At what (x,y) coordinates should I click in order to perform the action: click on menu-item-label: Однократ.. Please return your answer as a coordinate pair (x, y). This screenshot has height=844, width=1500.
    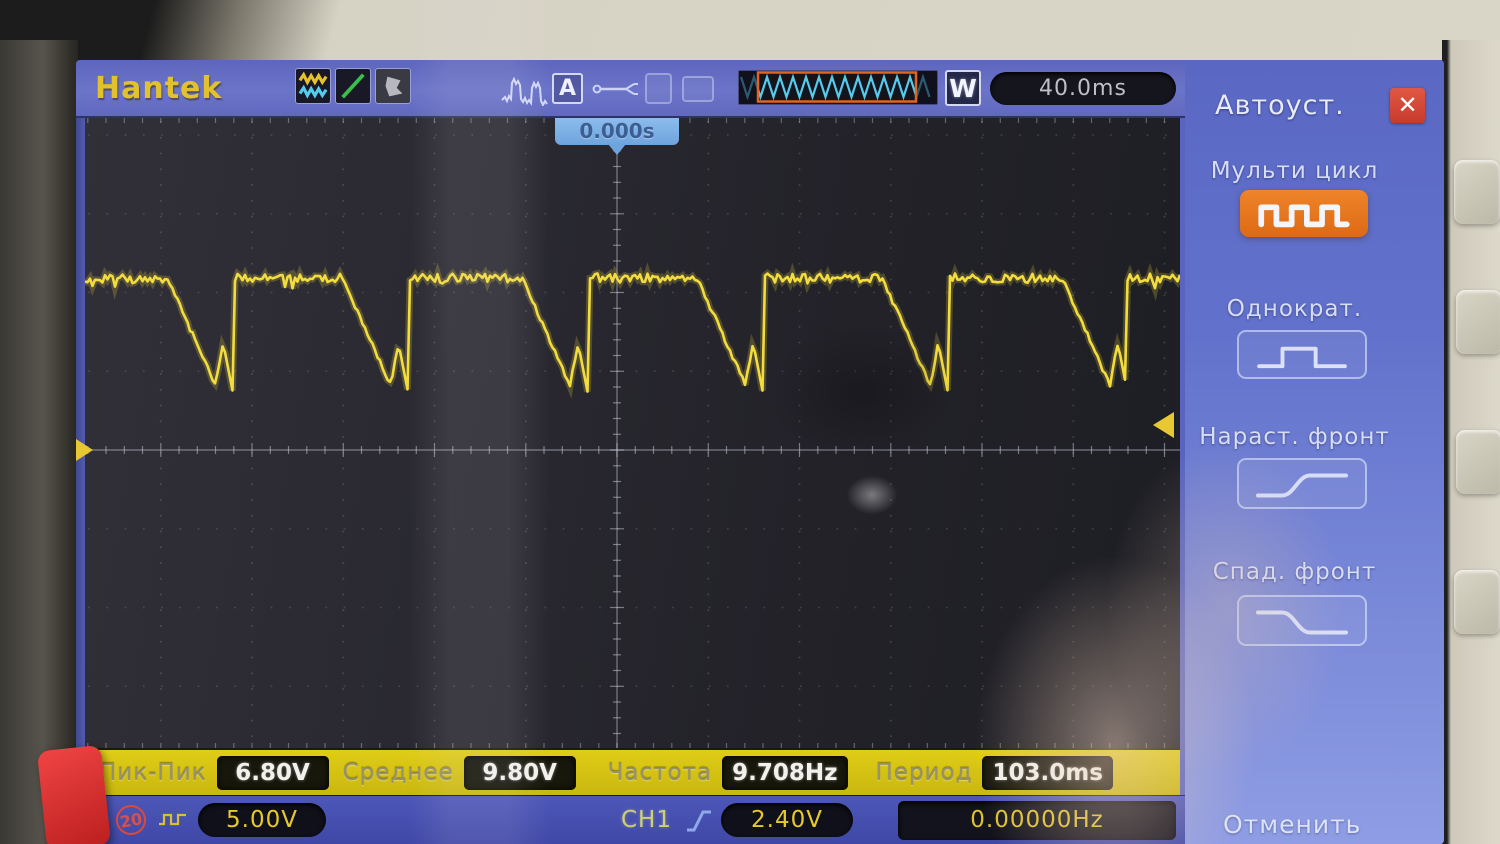
    Looking at the image, I should click on (1294, 309).